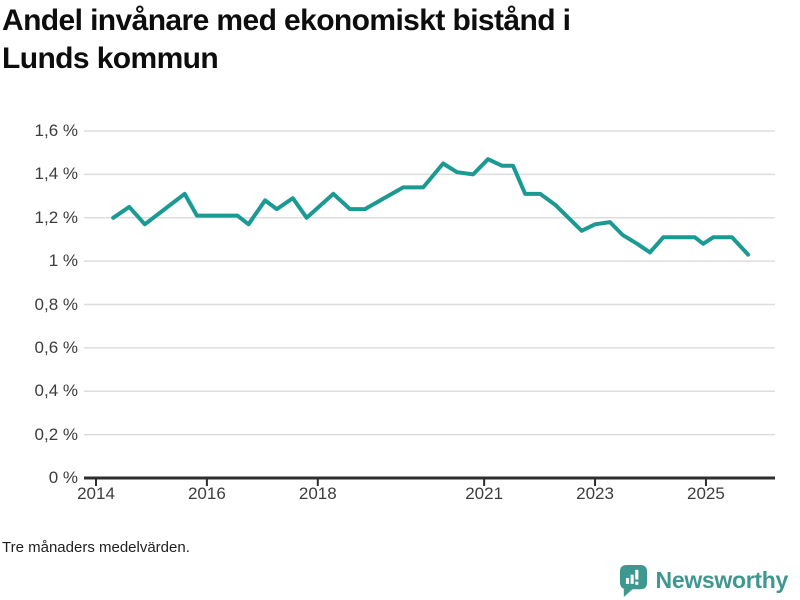 This screenshot has width=800, height=600. I want to click on y-axis-label: 1 %, so click(63, 261).